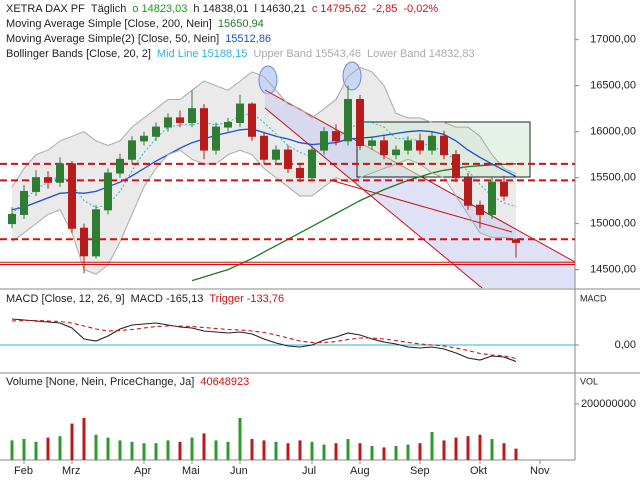 Image resolution: width=640 pixels, height=480 pixels. Describe the element at coordinates (338, 54) in the screenshot. I see `legend-value: 15543,46` at that location.